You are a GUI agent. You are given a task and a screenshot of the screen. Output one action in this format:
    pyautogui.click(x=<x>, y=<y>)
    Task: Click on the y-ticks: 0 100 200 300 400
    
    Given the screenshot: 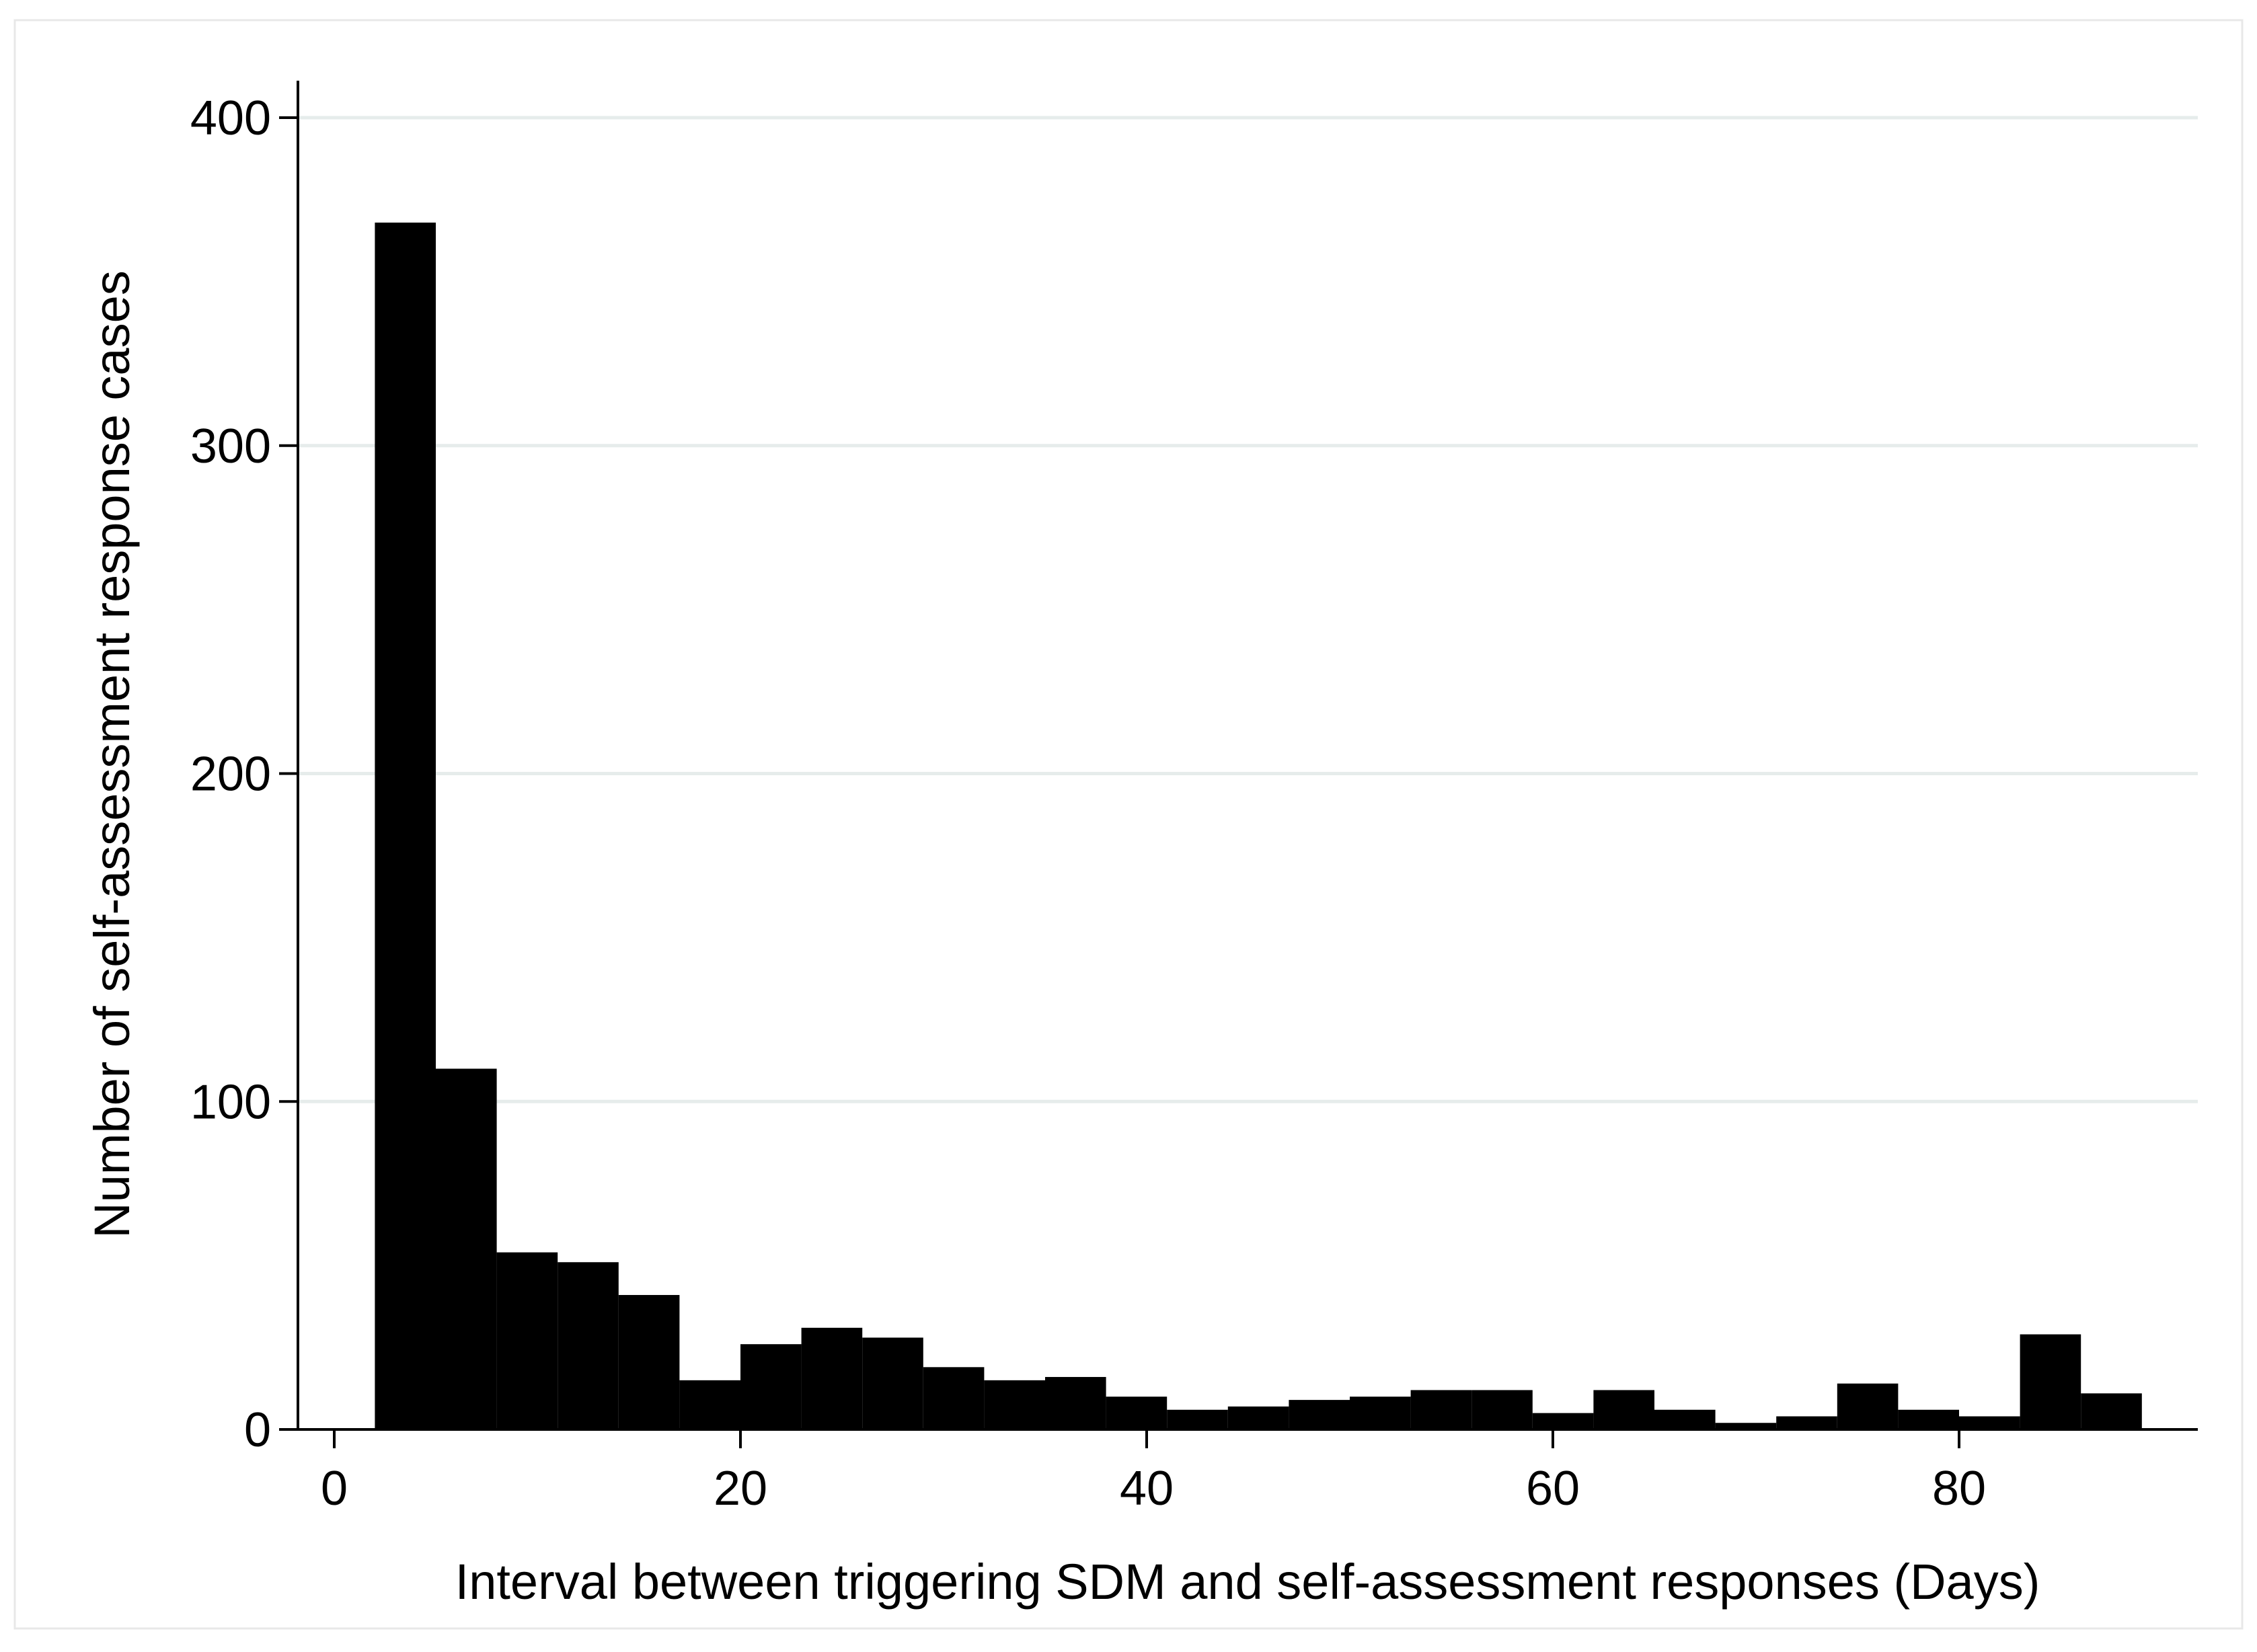 What is the action you would take?
    pyautogui.click(x=244, y=774)
    